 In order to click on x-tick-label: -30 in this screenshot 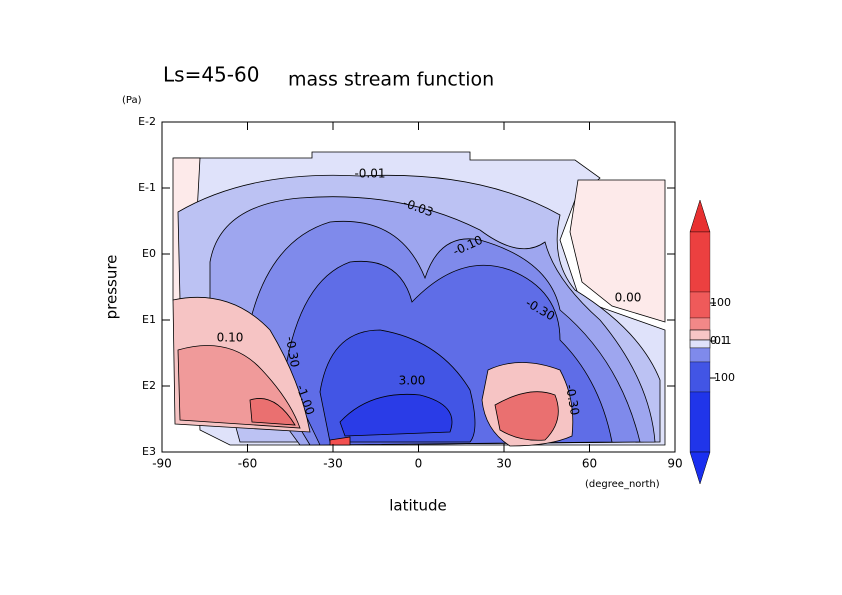, I will do `click(333, 464)`.